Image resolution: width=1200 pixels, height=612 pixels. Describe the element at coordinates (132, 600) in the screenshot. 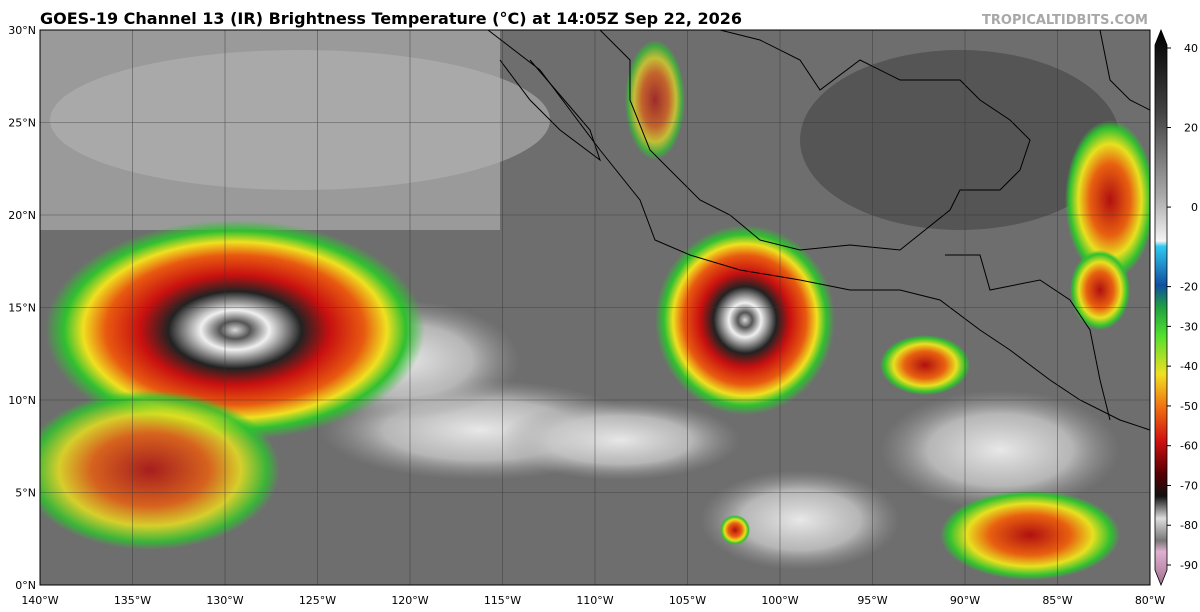

I see `lon-label: 135°W` at that location.